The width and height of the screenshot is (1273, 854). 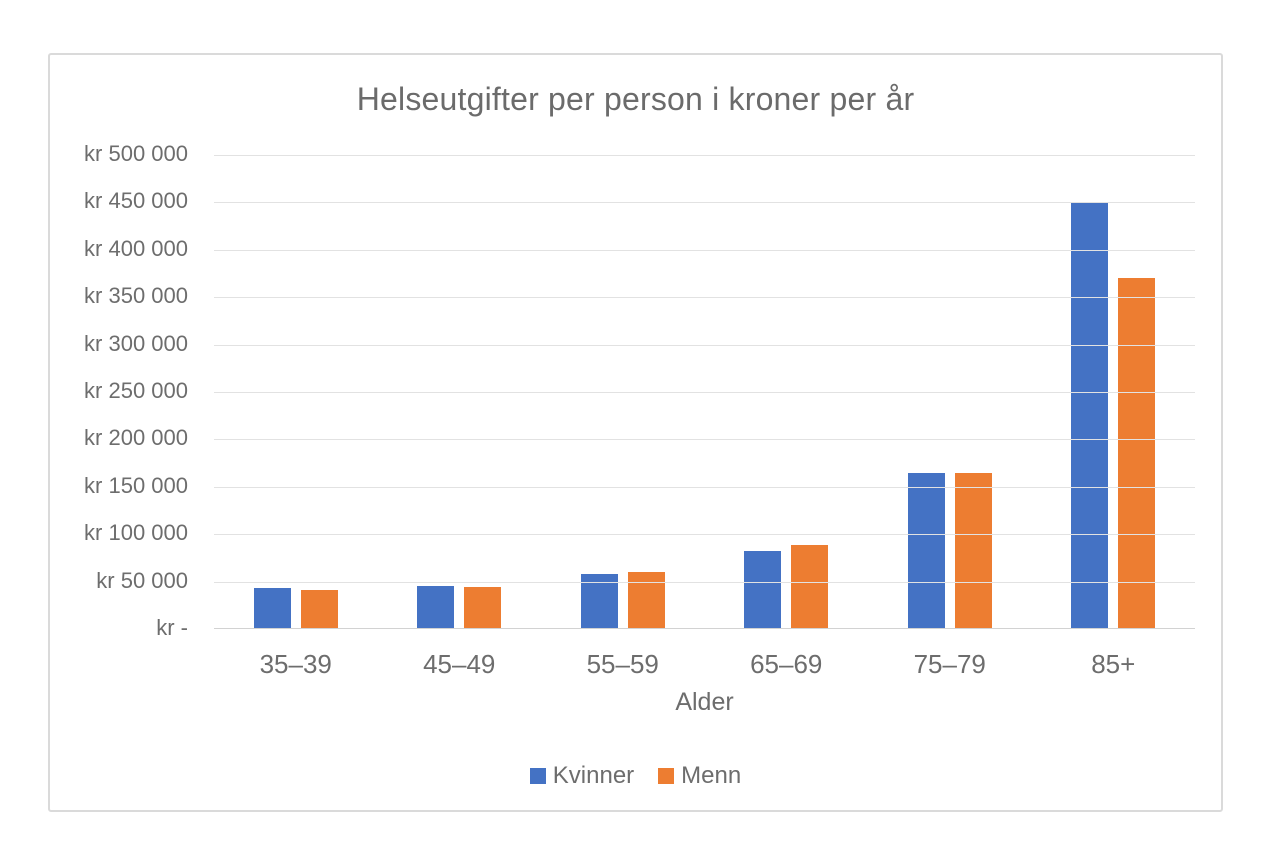 I want to click on bar-group-75–79, so click(x=950, y=392).